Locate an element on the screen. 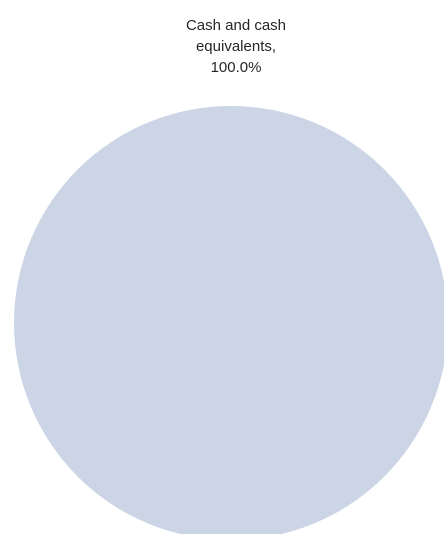  slice-labels: Cash and cash equivalents, 100.0% is located at coordinates (236, 46).